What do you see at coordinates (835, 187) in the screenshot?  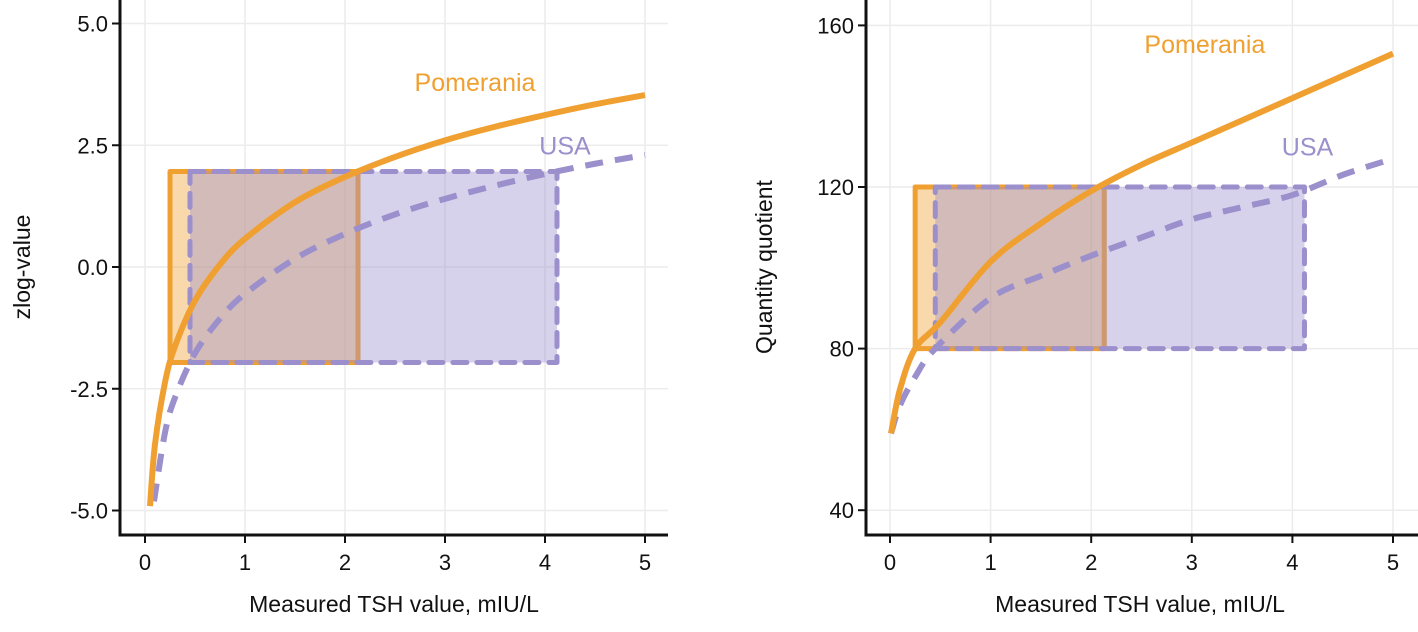 I see `y-tick-label: 120` at bounding box center [835, 187].